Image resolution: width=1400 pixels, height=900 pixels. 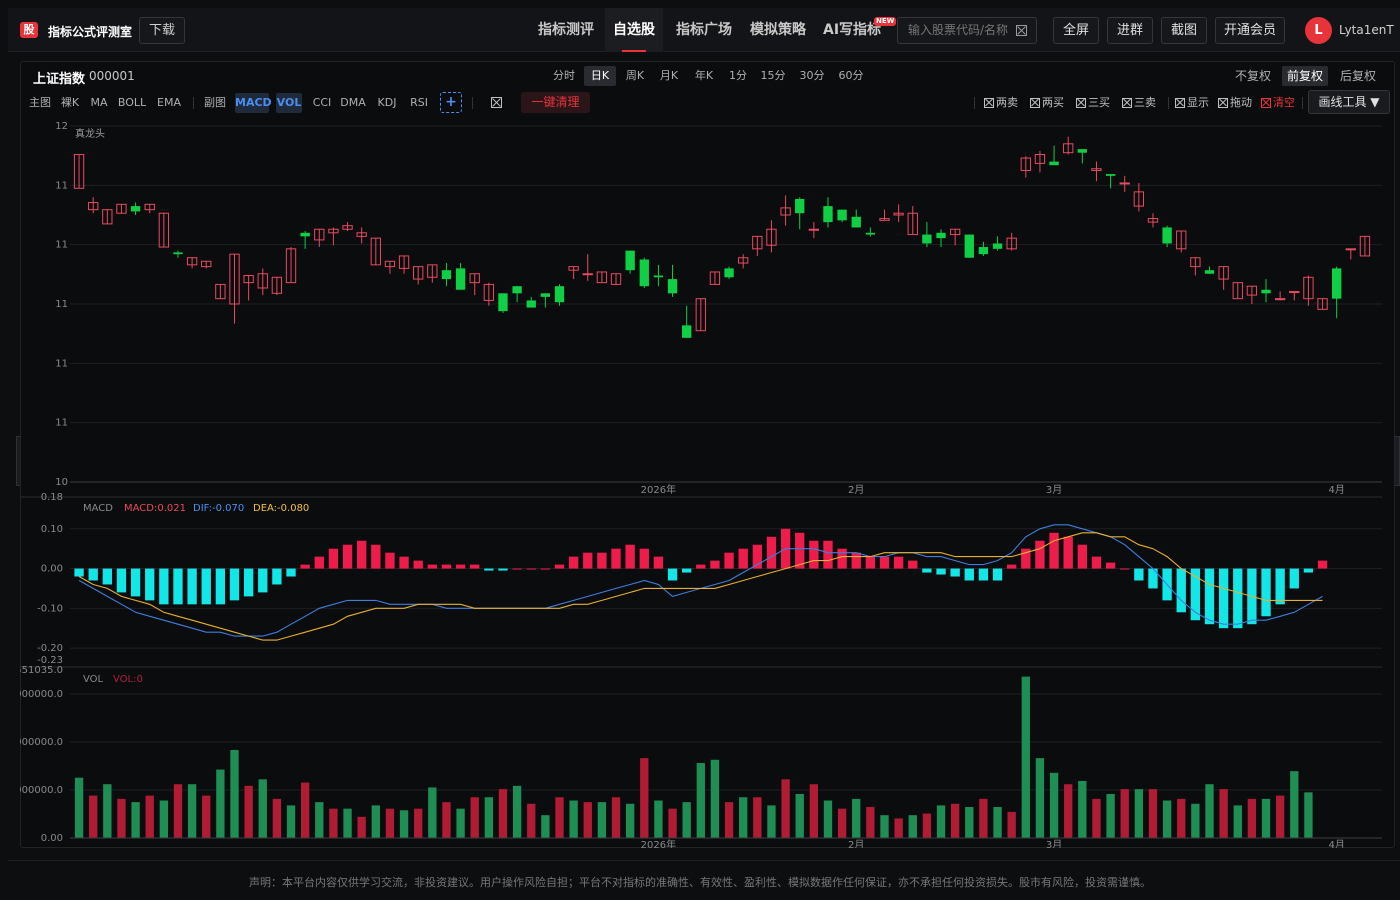 I want to click on tool-three-buy: 三买, so click(x=1093, y=103).